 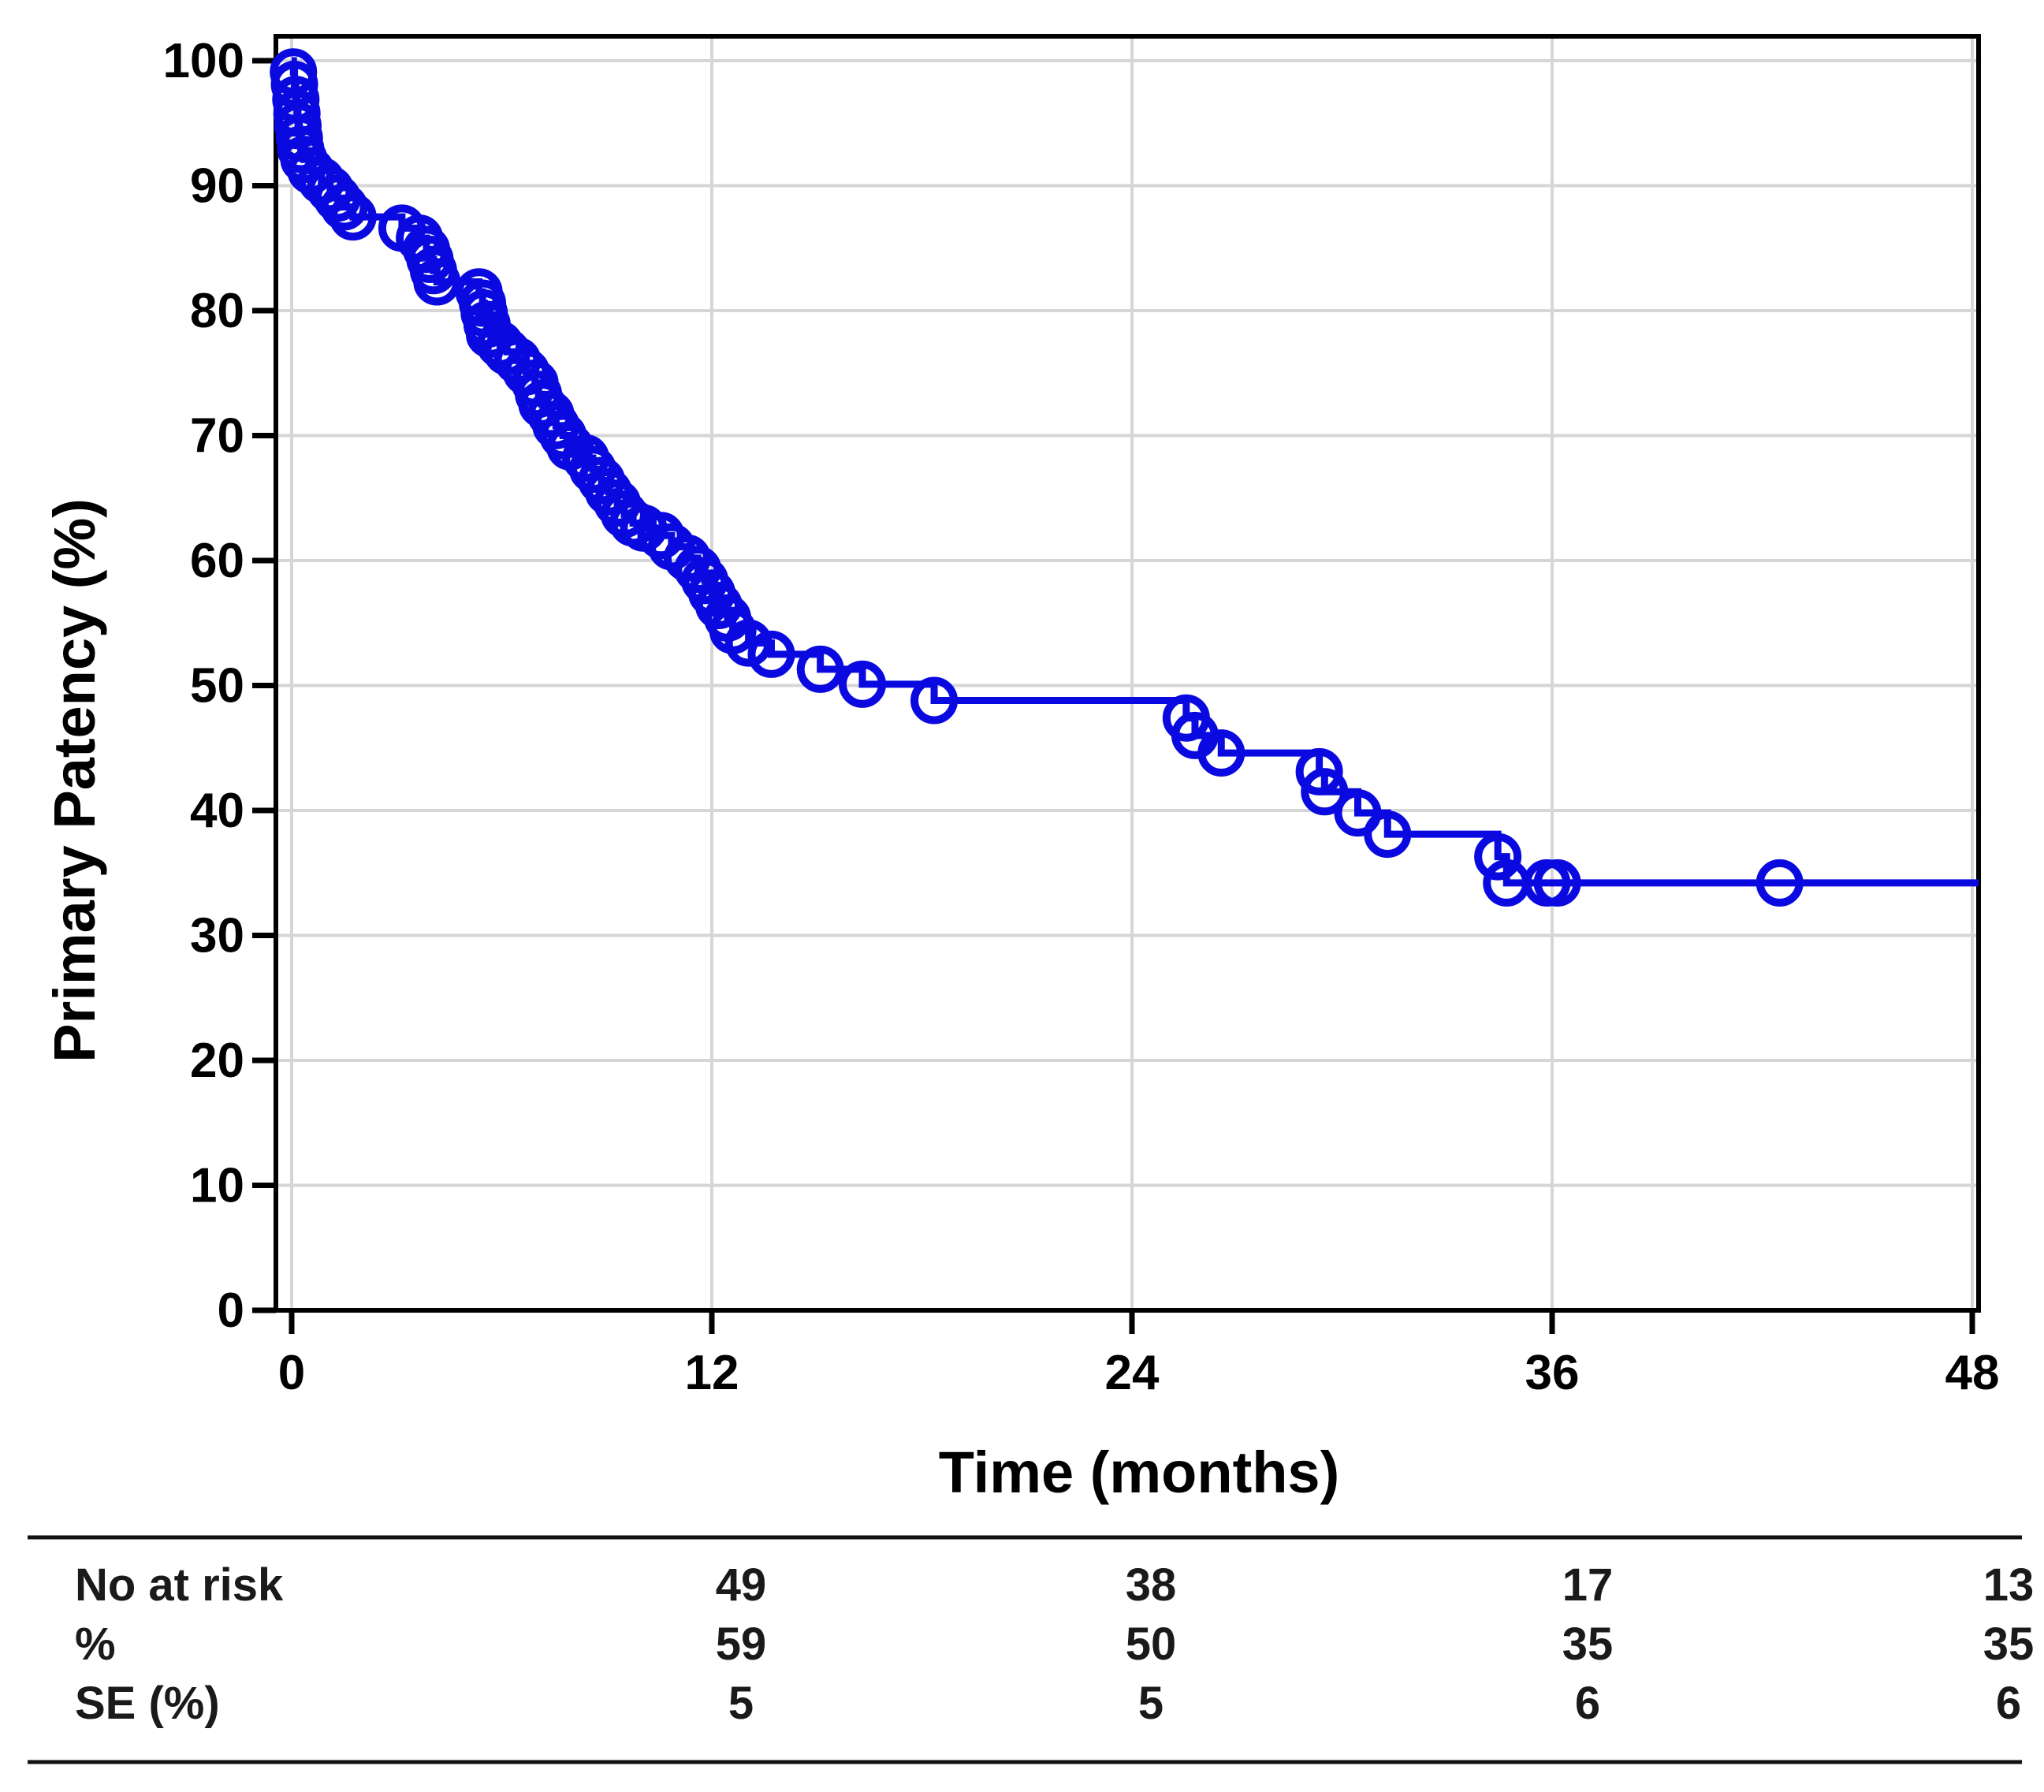 What do you see at coordinates (217, 436) in the screenshot?
I see `y-tick-label: 70` at bounding box center [217, 436].